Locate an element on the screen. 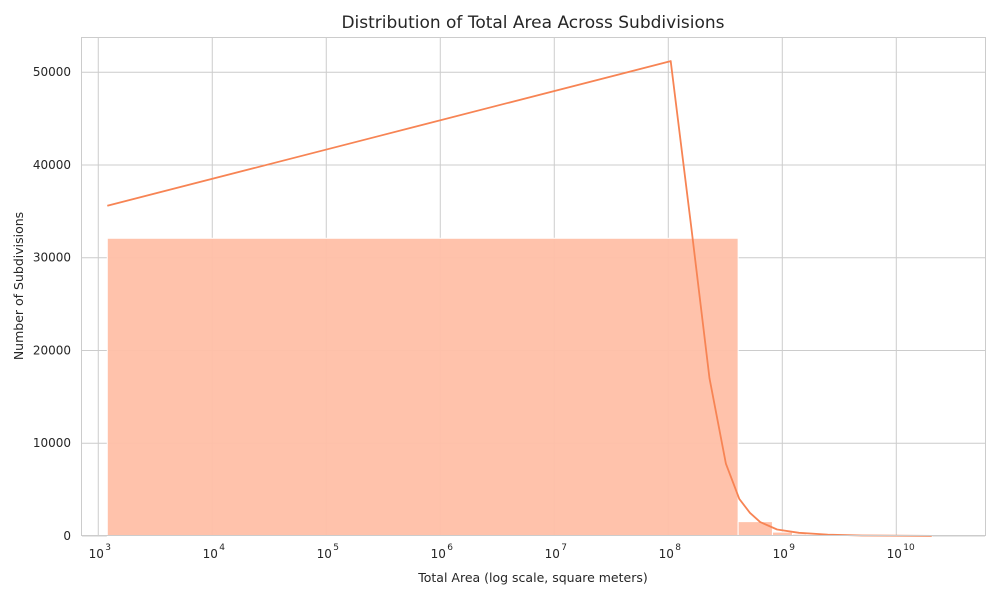 The image size is (1000, 600). x-tick-label-1: 10 4 is located at coordinates (214, 552).